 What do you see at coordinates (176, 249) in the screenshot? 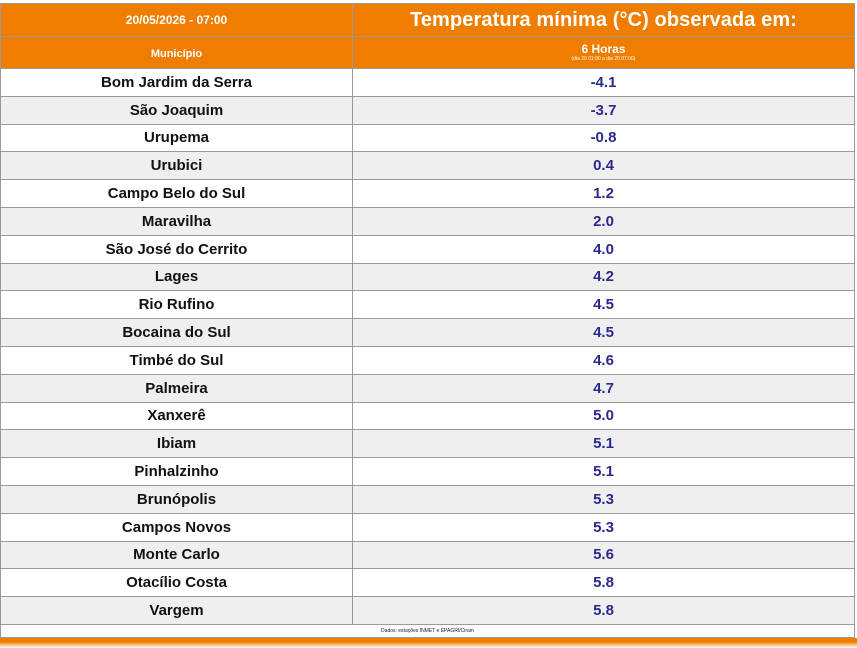
I see `city-name: São José do Cerrito` at bounding box center [176, 249].